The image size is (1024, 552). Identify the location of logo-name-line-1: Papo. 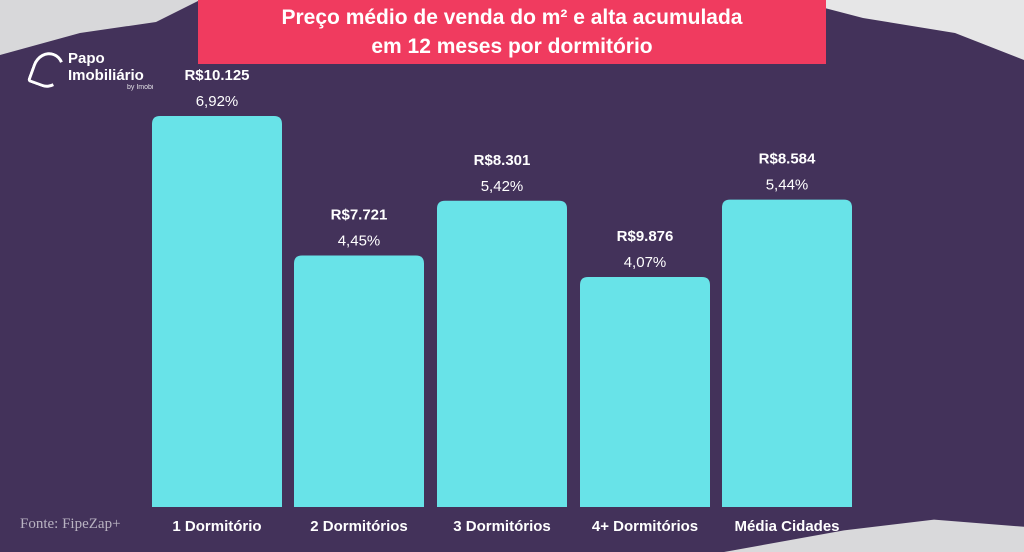
(86, 58).